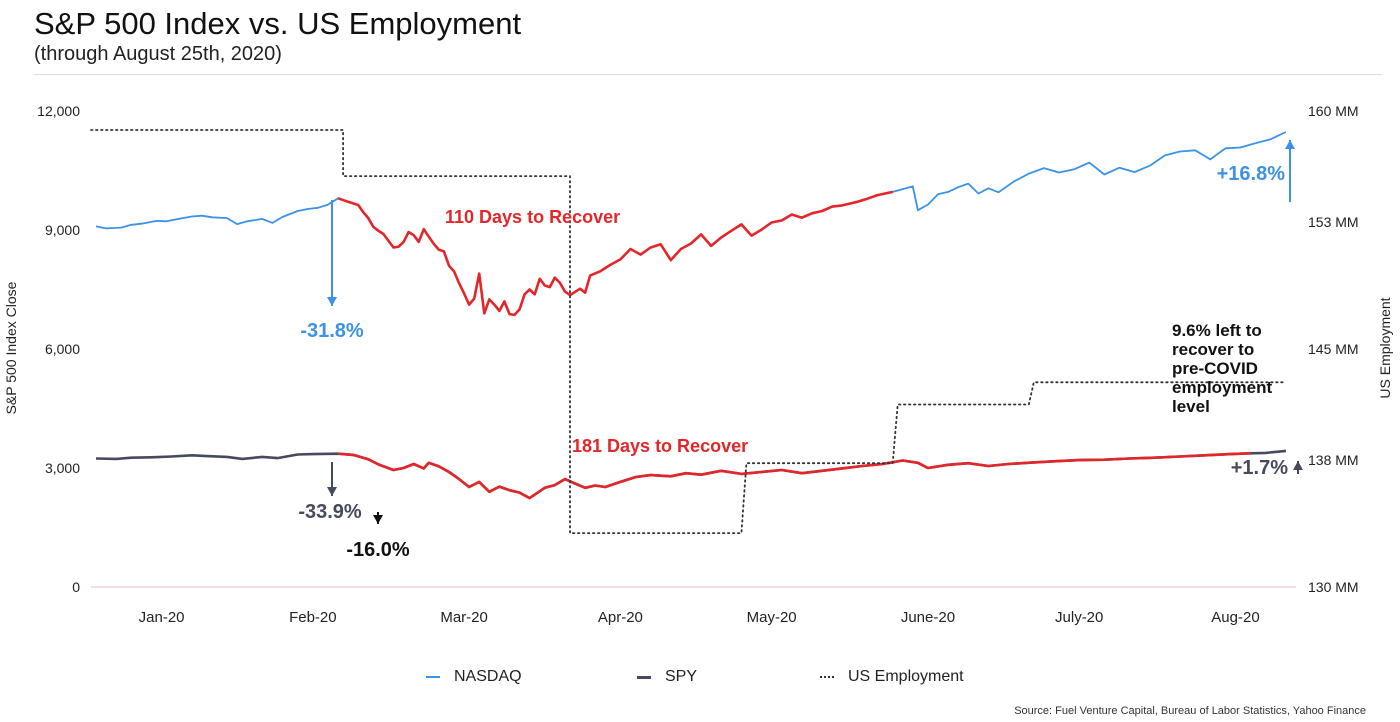  What do you see at coordinates (1385, 347) in the screenshot?
I see `right-y-axis-label: US Employment` at bounding box center [1385, 347].